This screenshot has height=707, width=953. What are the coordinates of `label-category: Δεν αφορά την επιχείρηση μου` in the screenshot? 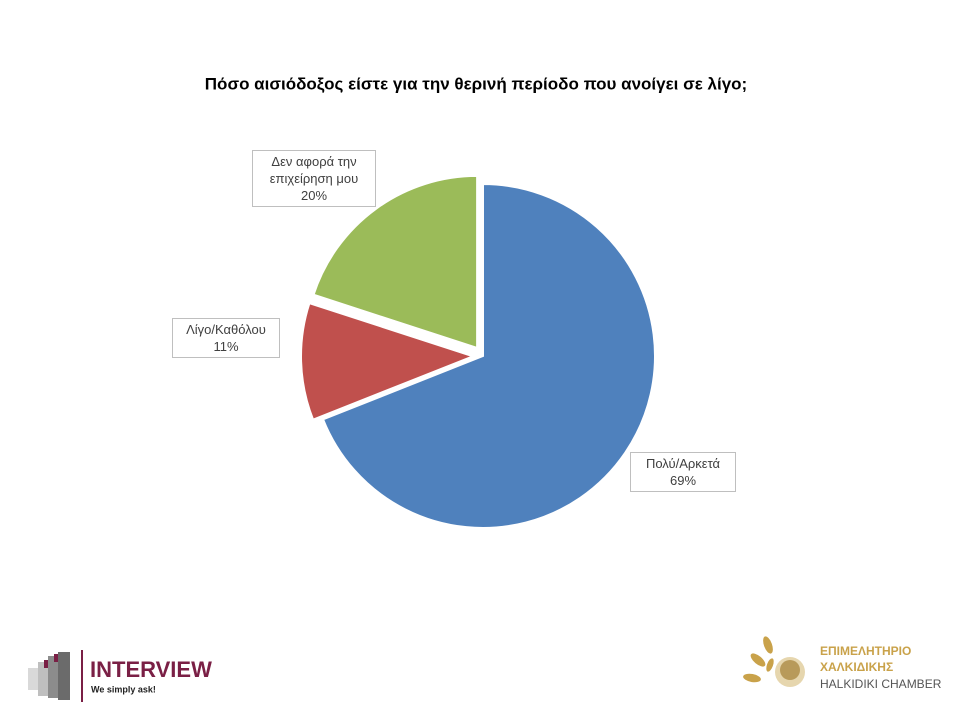 It's located at (314, 170).